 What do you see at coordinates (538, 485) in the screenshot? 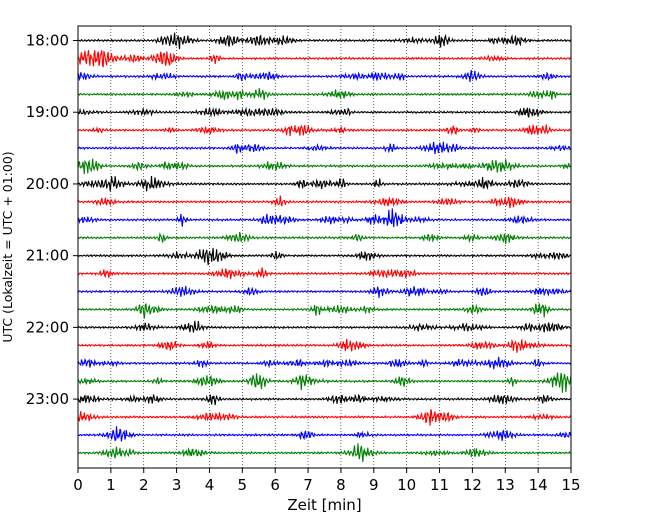
I see `x-tick-label-14: 14` at bounding box center [538, 485].